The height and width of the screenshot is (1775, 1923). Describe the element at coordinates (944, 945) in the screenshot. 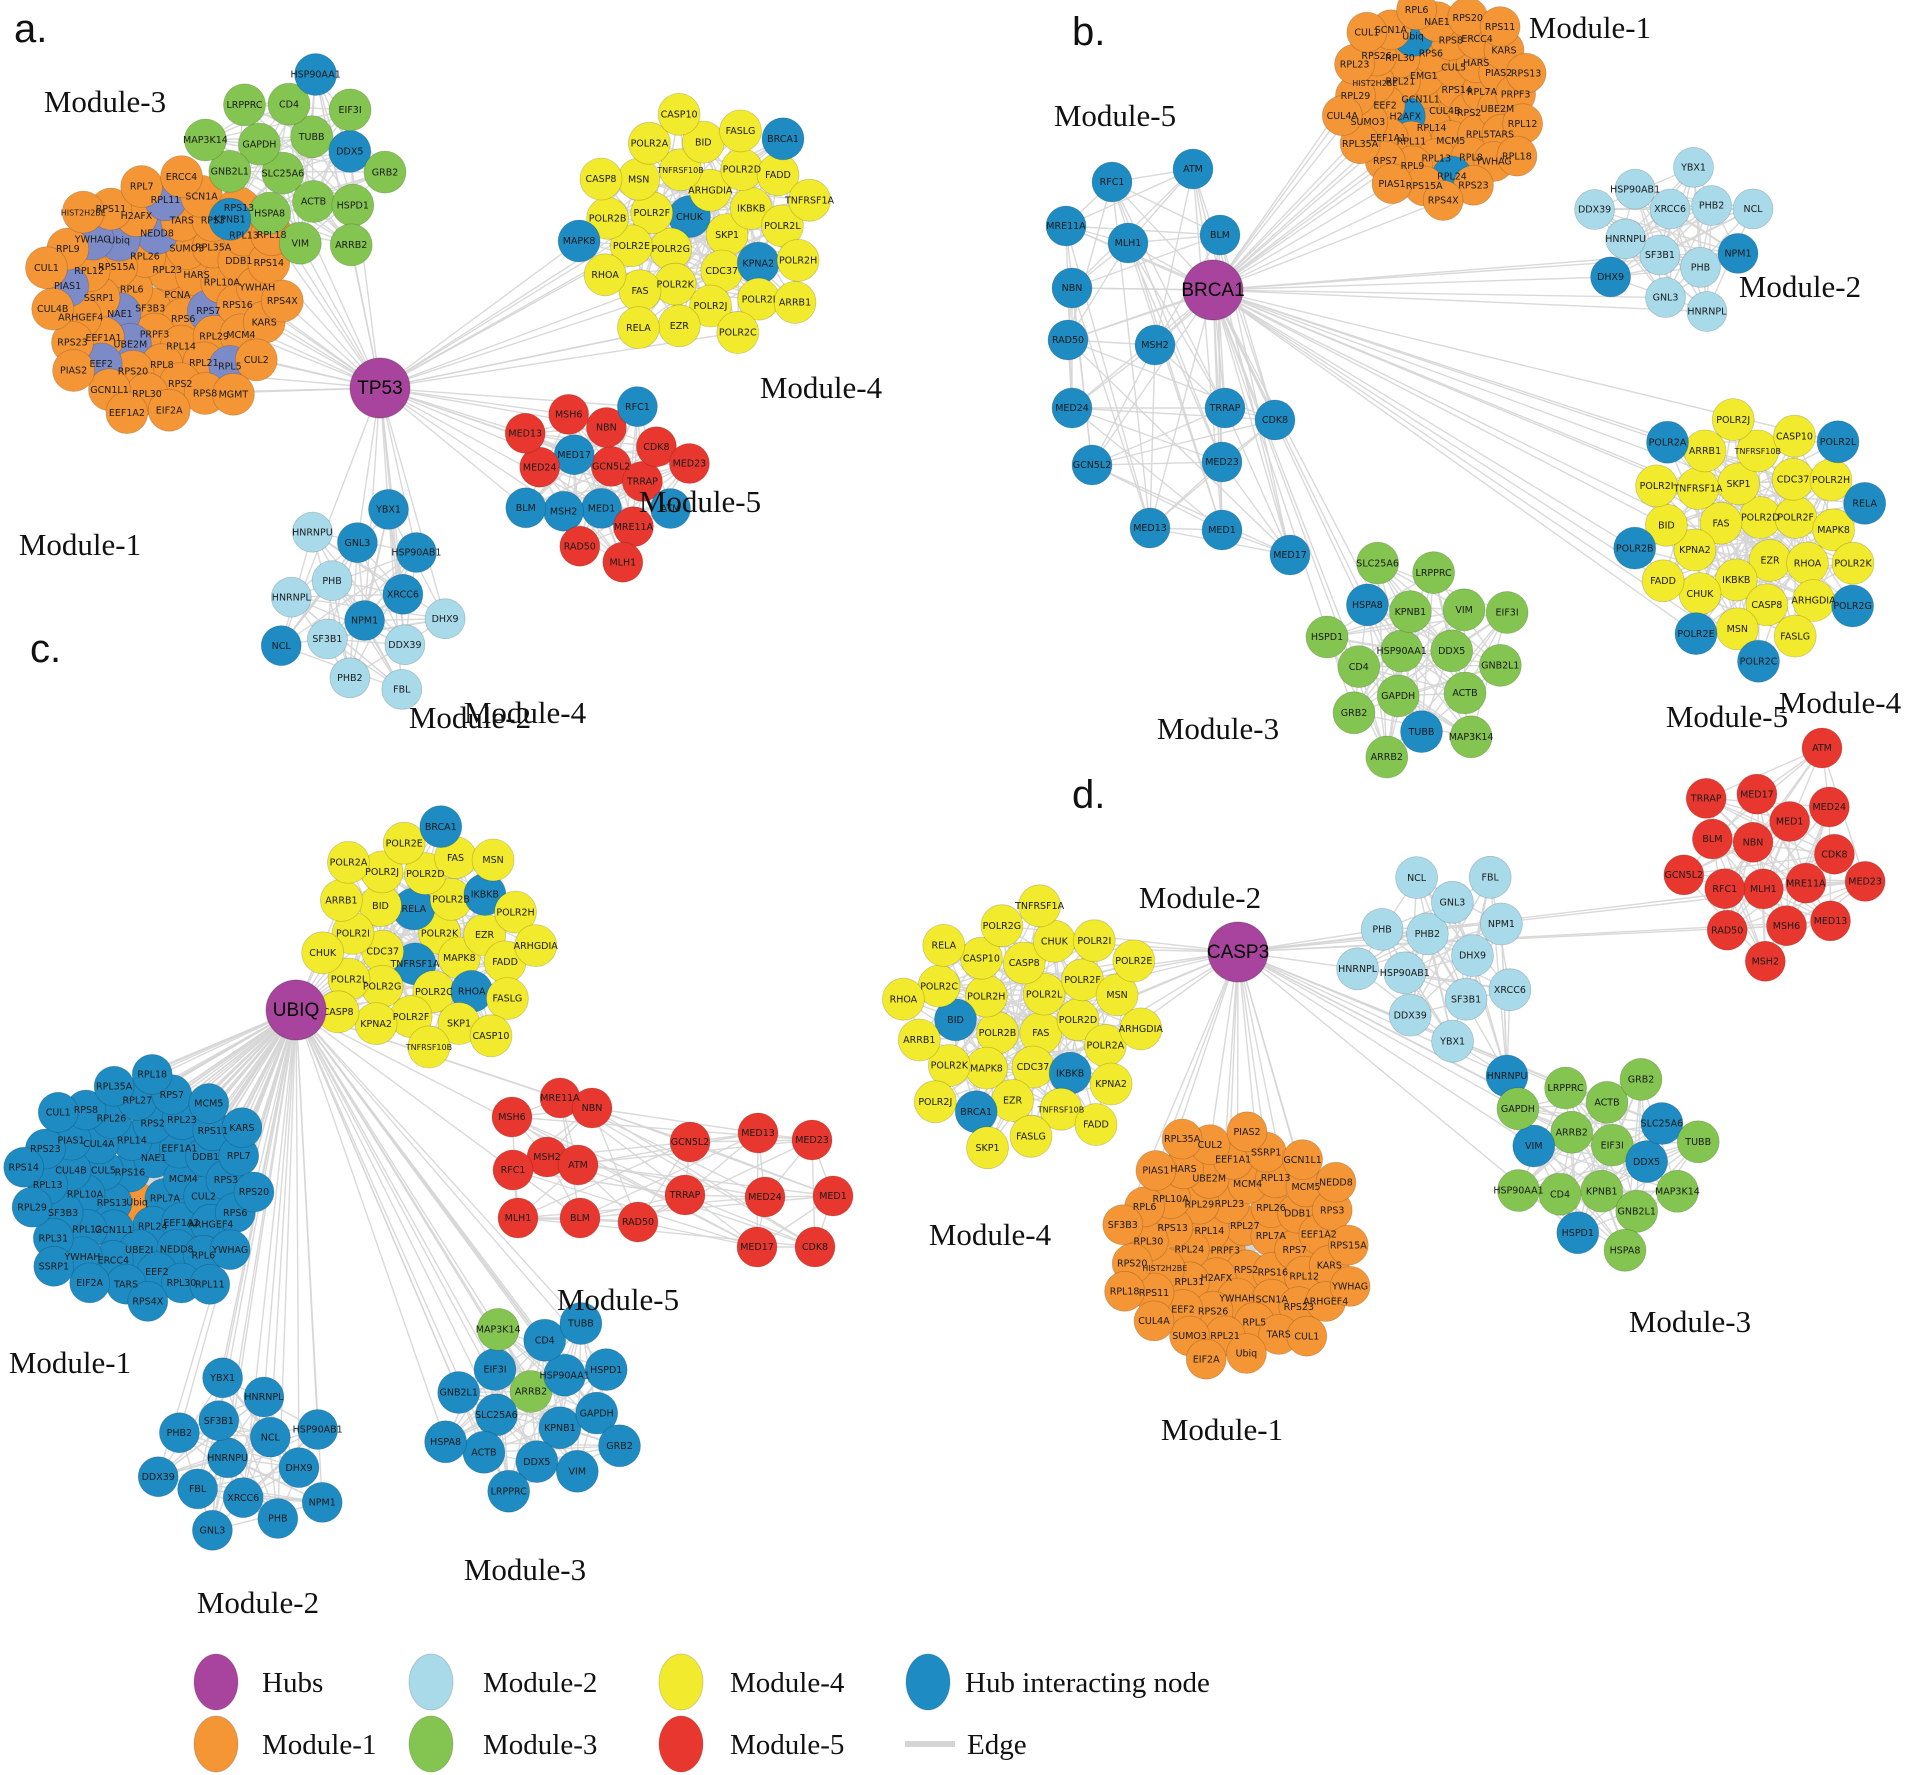

I see `node-RELA` at that location.